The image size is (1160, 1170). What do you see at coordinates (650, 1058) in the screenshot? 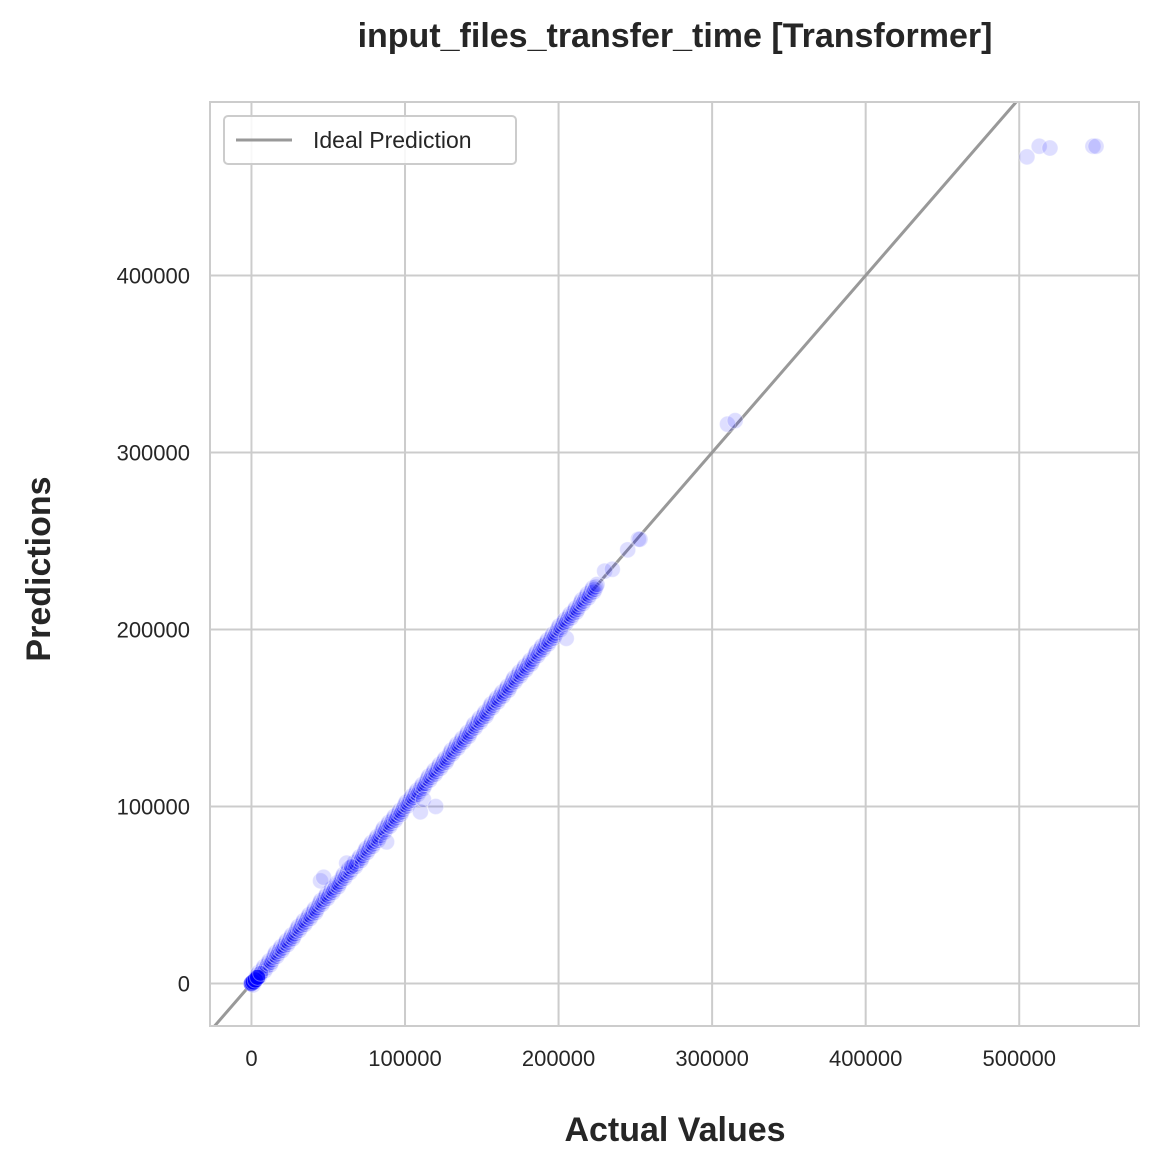
I see `x-tick-labels: 0 100000 200000 300000 400000 500000` at bounding box center [650, 1058].